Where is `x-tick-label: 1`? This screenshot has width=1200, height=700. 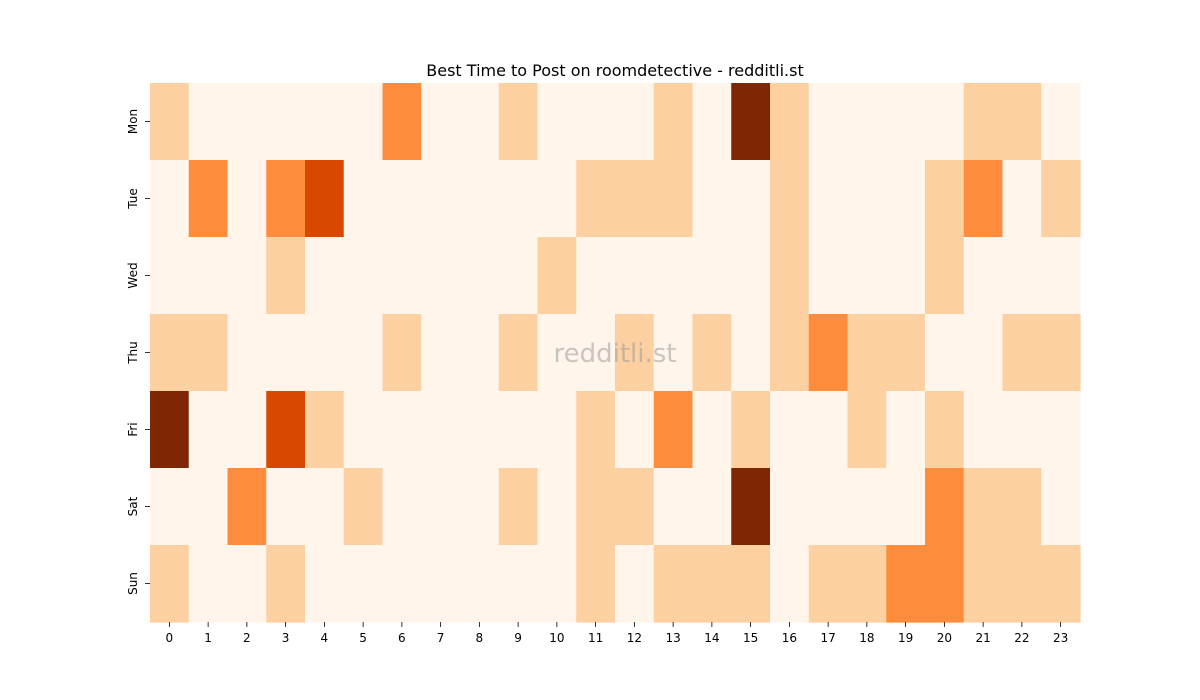
x-tick-label: 1 is located at coordinates (208, 638).